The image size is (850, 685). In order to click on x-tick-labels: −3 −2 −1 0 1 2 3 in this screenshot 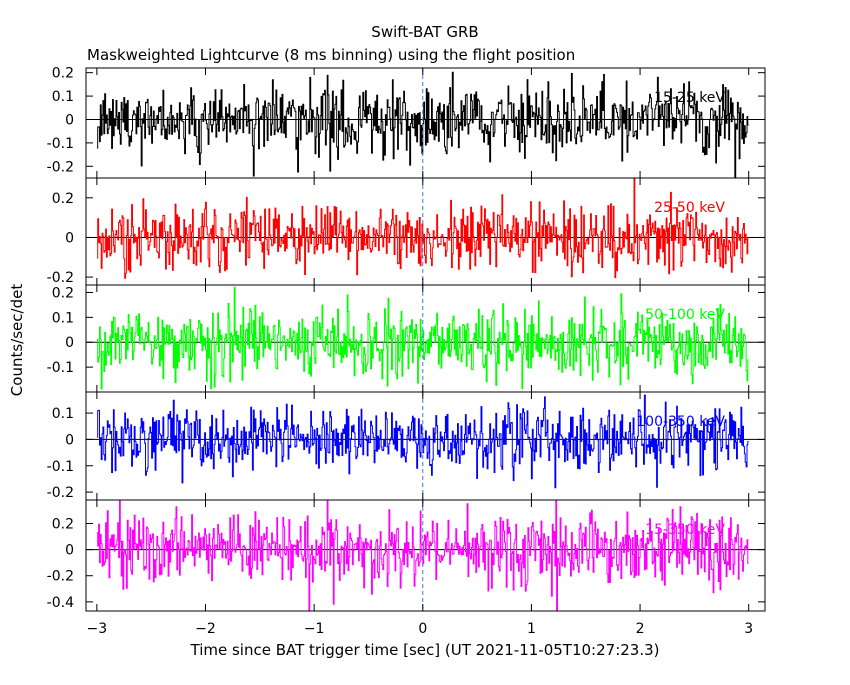, I will do `click(420, 629)`.